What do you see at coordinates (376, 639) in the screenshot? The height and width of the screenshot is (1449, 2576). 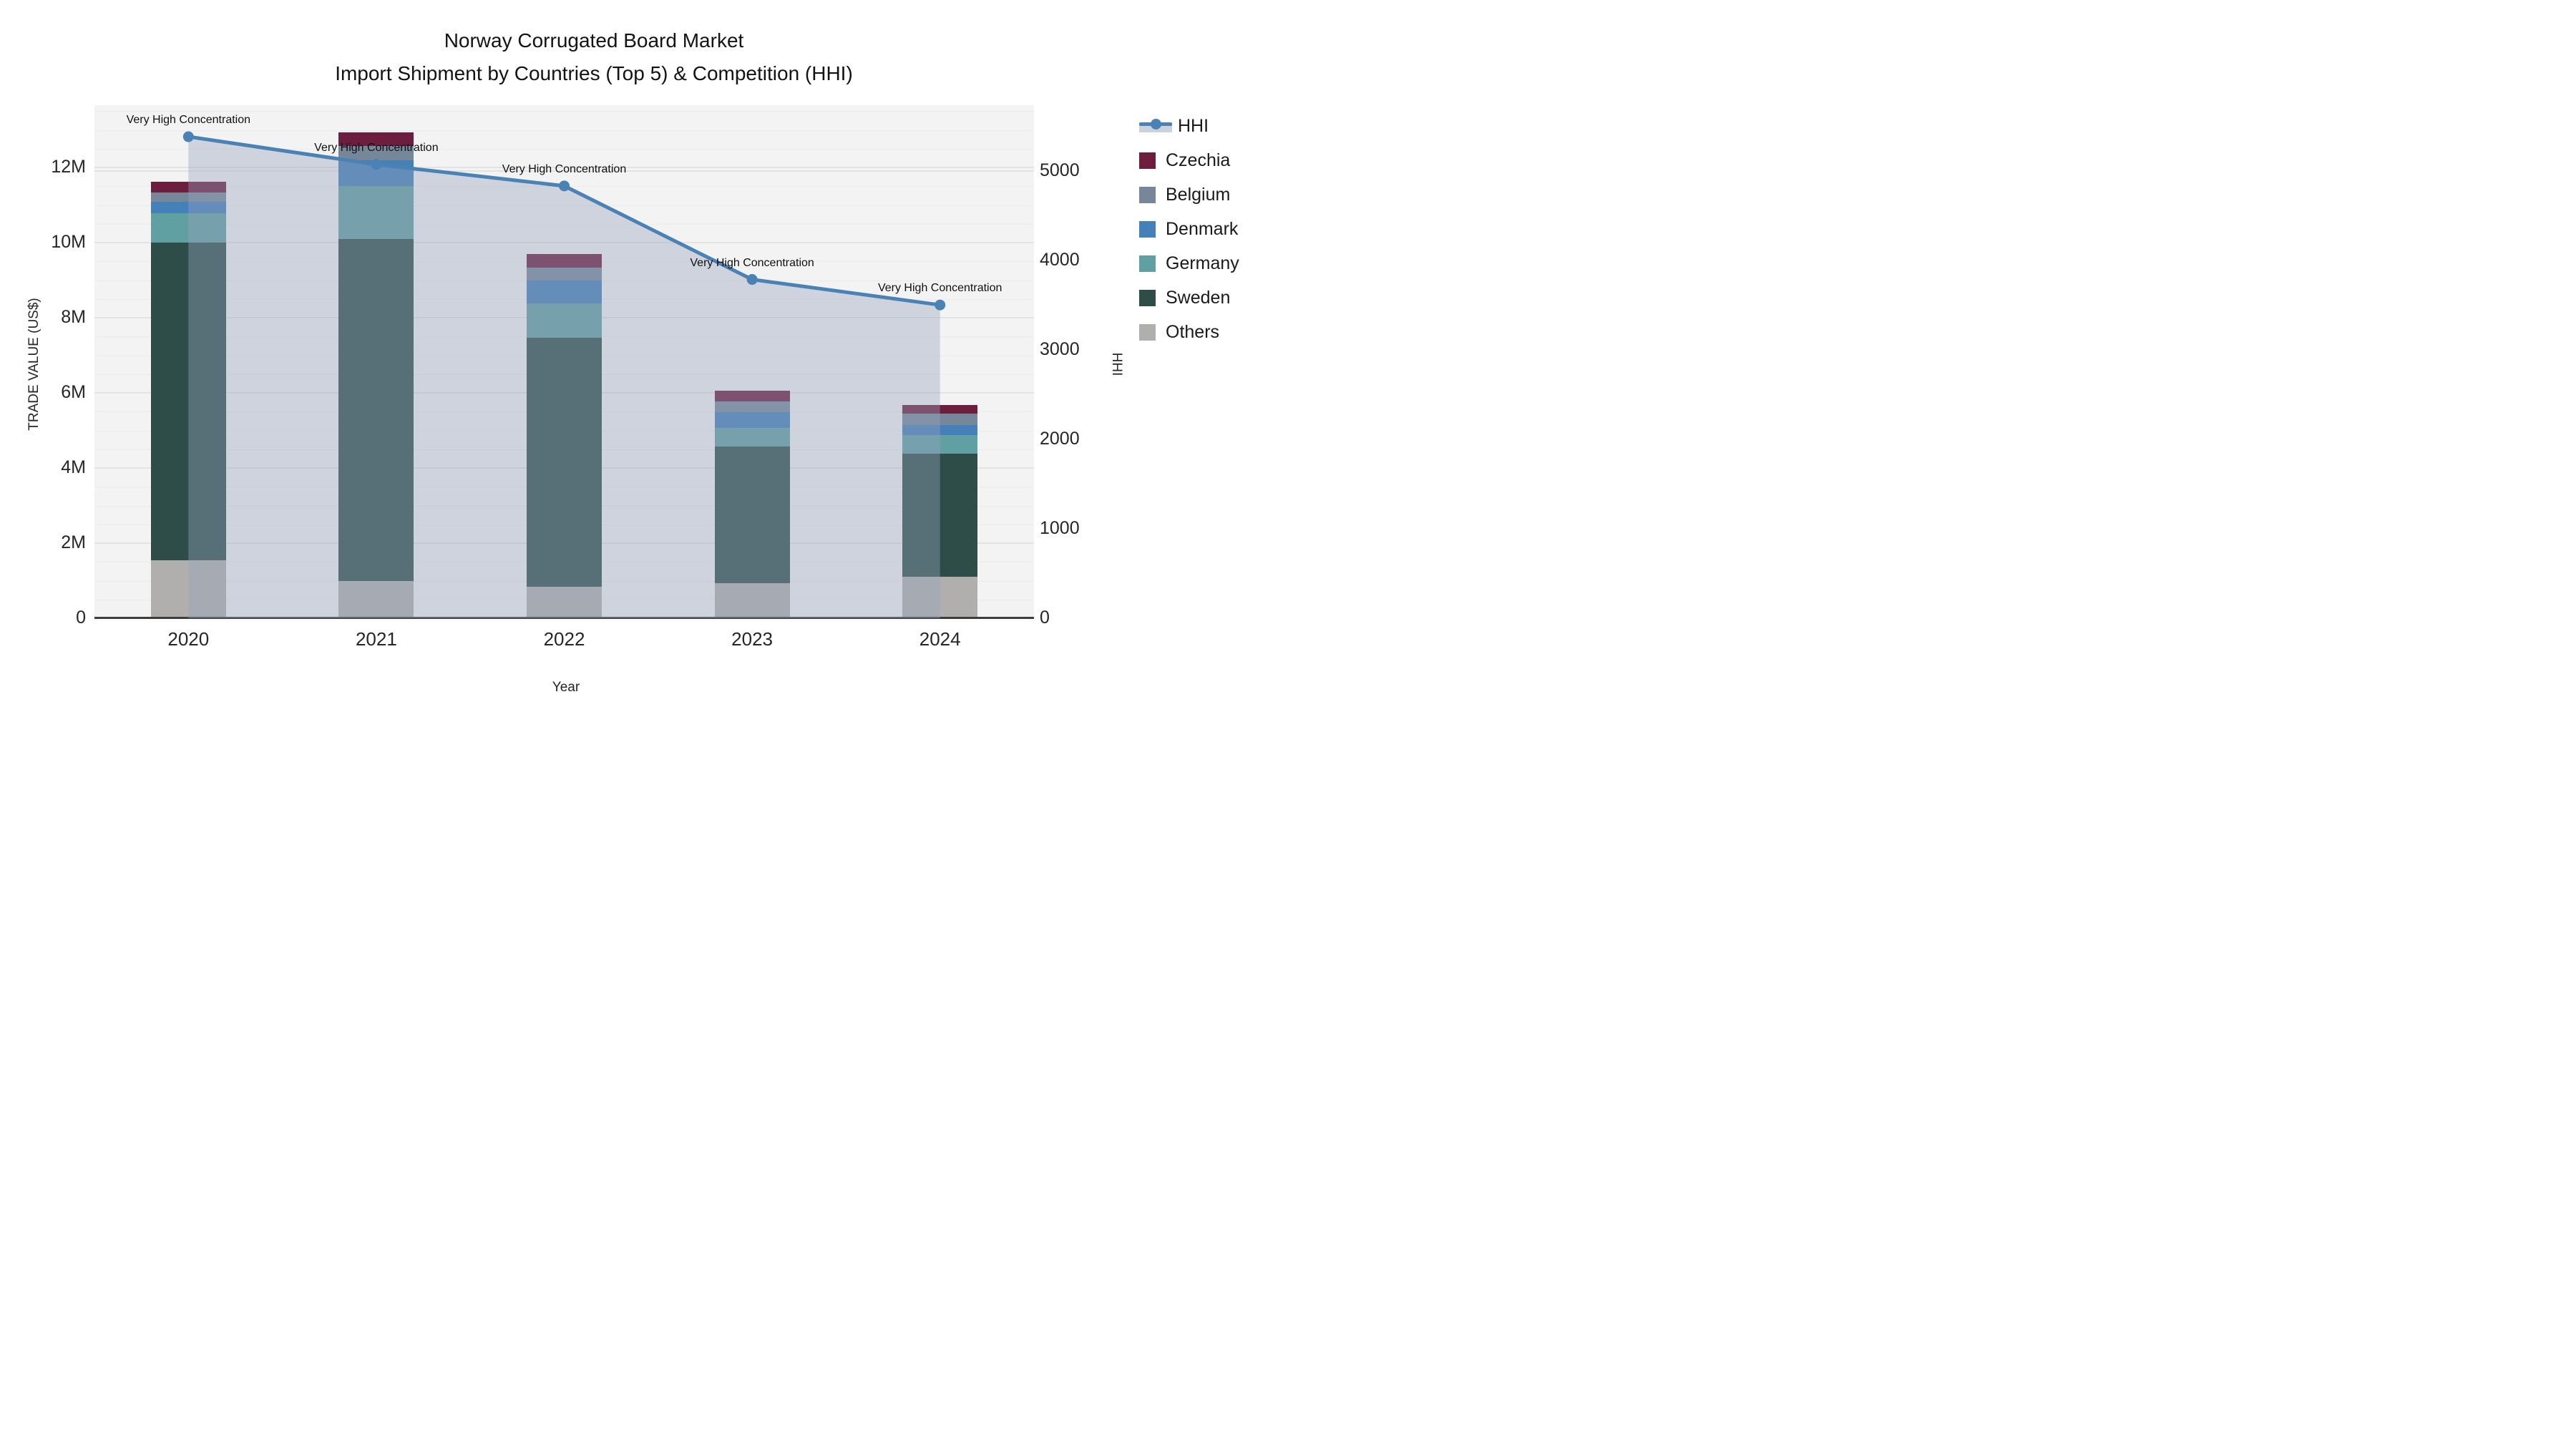 I see `x-tick-label: 2021` at bounding box center [376, 639].